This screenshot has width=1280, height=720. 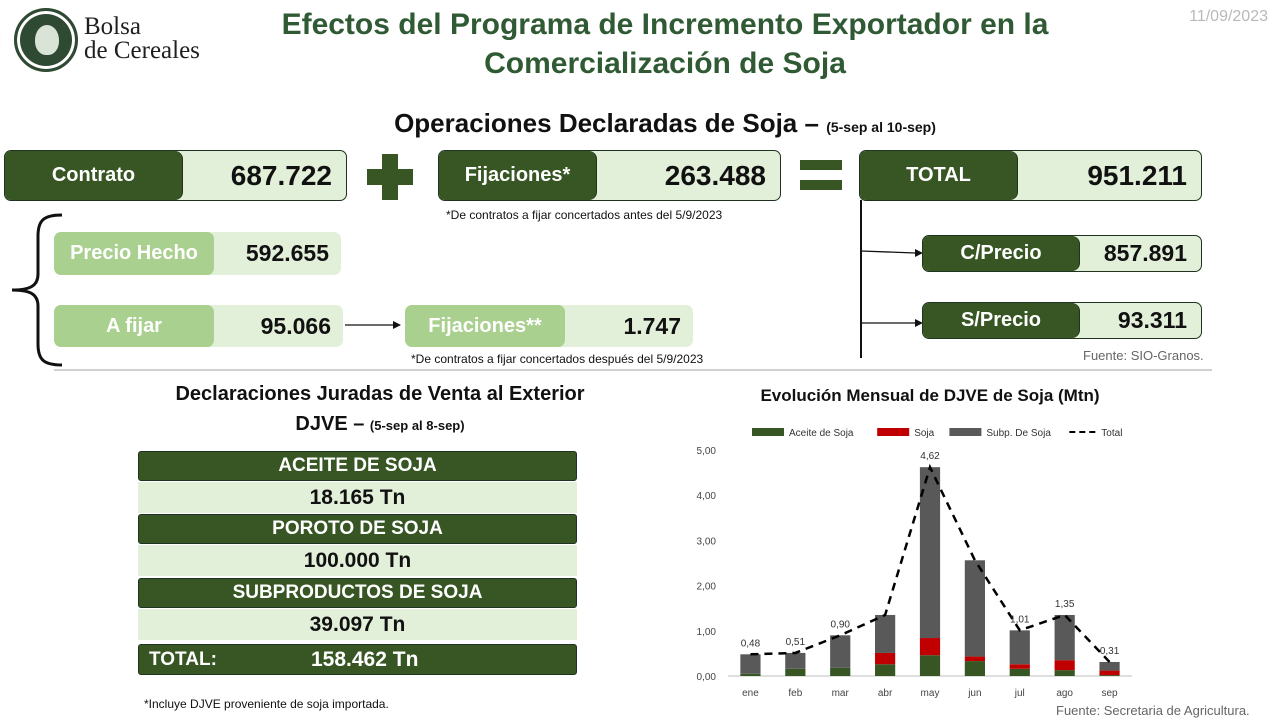 I want to click on y-tick-label: 4,00, so click(x=707, y=496).